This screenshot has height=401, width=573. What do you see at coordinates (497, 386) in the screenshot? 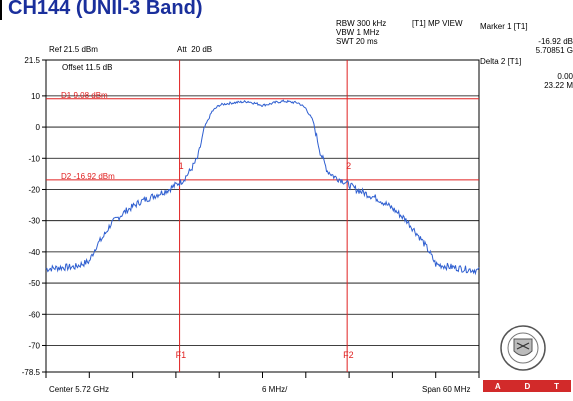
I see `adt-letter: A` at bounding box center [497, 386].